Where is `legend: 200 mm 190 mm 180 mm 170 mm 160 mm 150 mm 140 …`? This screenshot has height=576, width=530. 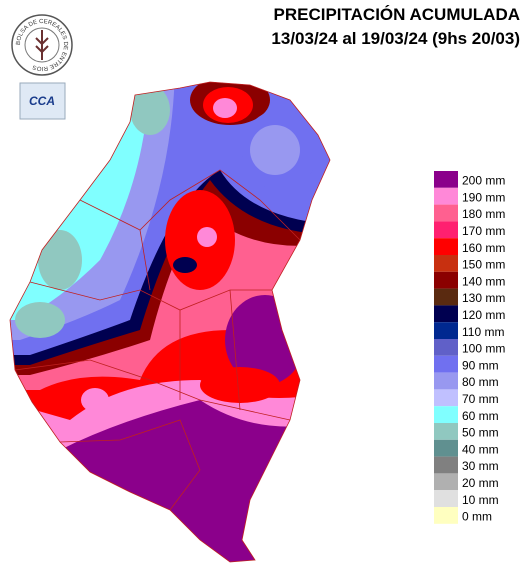
legend: 200 mm 190 mm 180 mm 170 mm 160 mm 150 mm 140 … is located at coordinates (469, 347).